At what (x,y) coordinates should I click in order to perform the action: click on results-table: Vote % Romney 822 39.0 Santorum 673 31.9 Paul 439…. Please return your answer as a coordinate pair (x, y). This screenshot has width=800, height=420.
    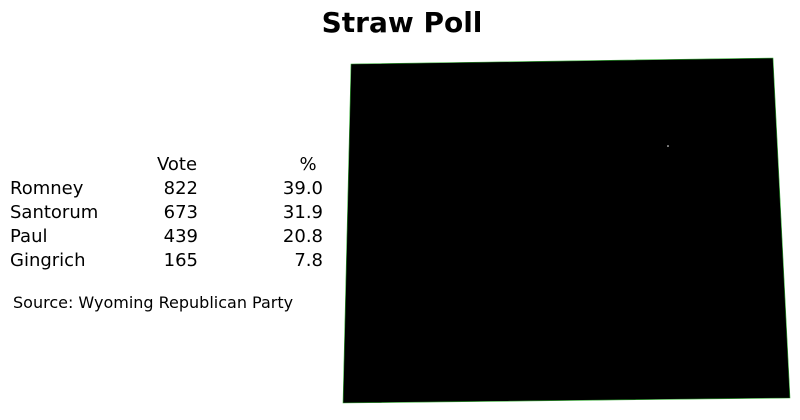
    Looking at the image, I should click on (166, 212).